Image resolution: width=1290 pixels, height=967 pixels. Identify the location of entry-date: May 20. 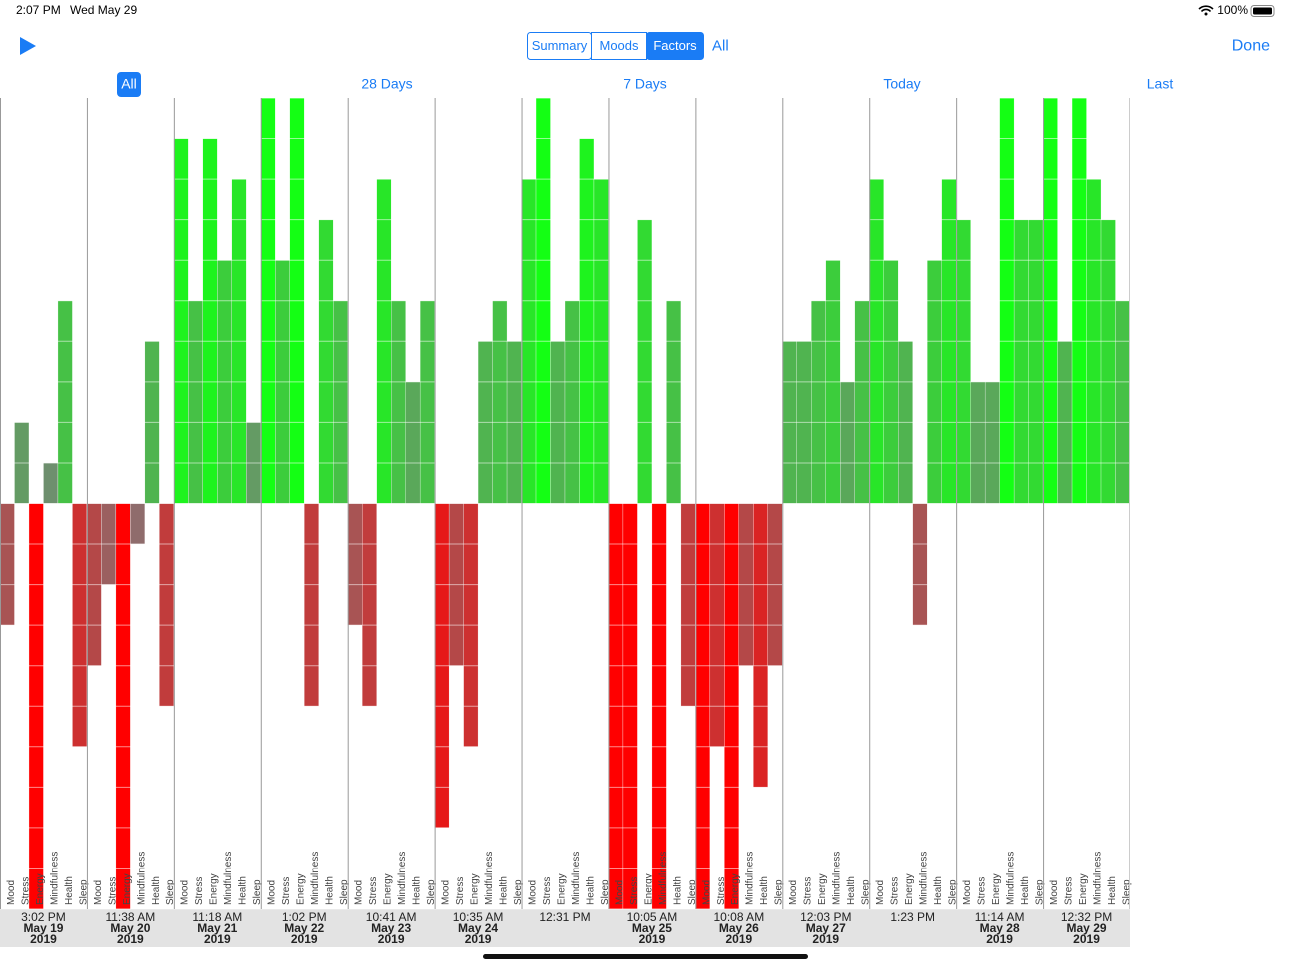
(130, 928).